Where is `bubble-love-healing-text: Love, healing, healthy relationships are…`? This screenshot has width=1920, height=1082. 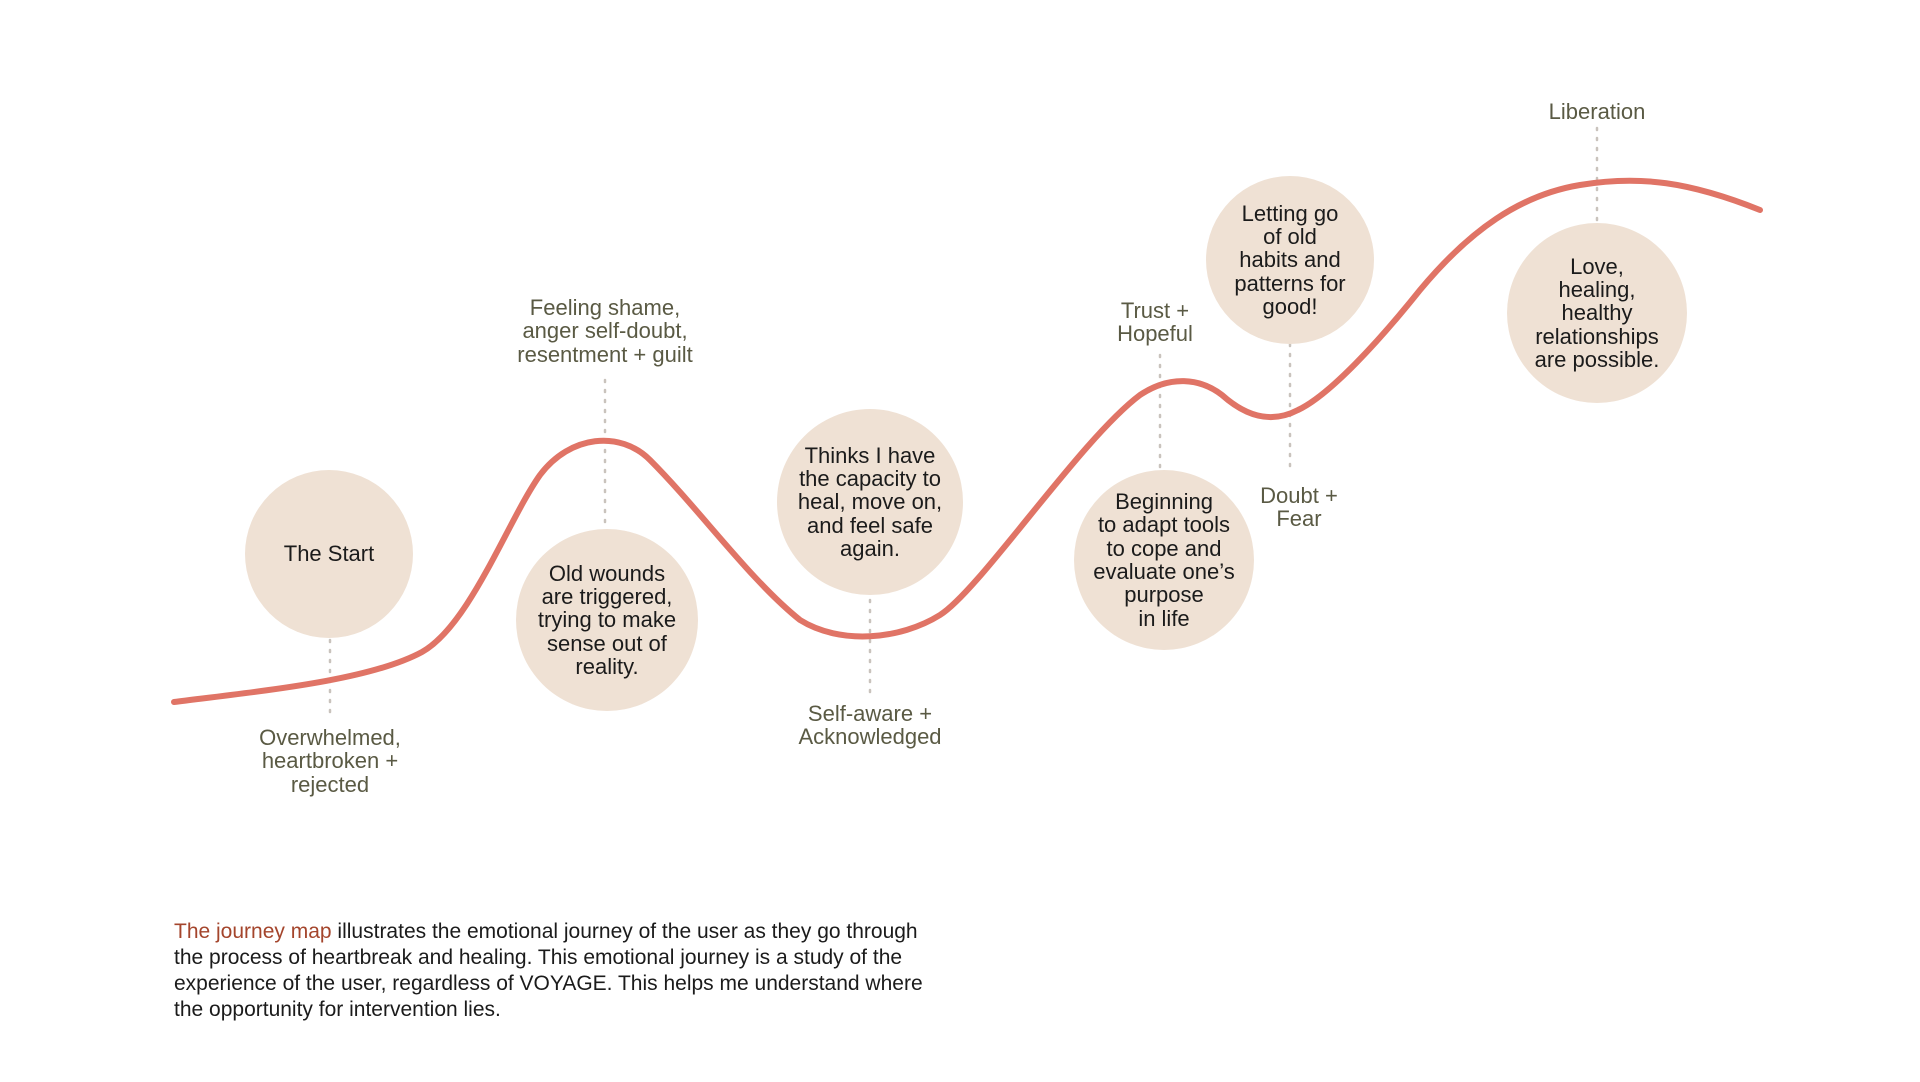
bubble-love-healing-text: Love, healing, healthy relationships are… is located at coordinates (1597, 312).